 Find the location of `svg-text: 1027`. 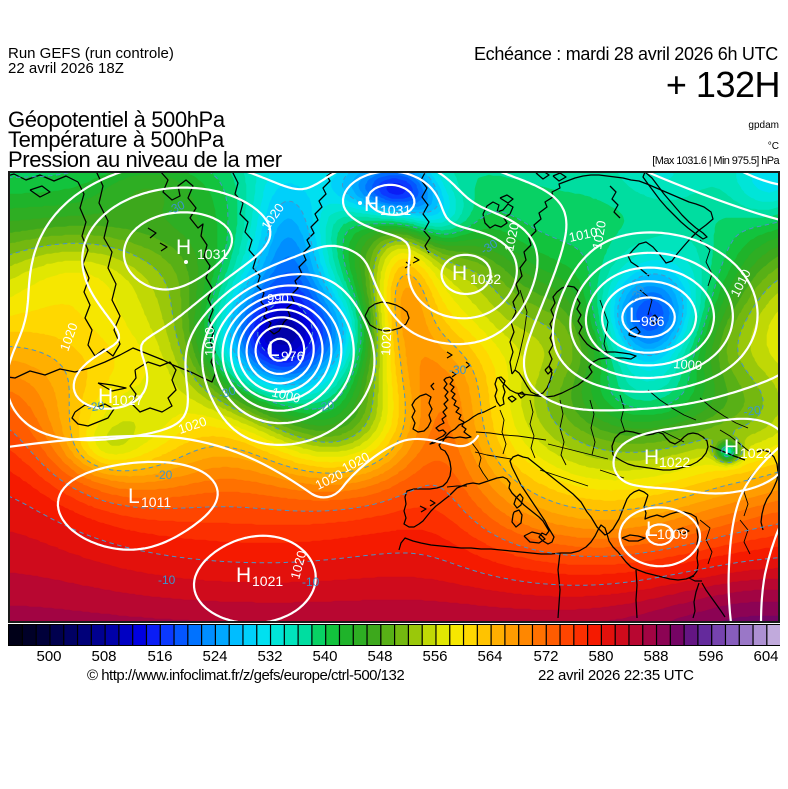

svg-text: 1027 is located at coordinates (127, 400).